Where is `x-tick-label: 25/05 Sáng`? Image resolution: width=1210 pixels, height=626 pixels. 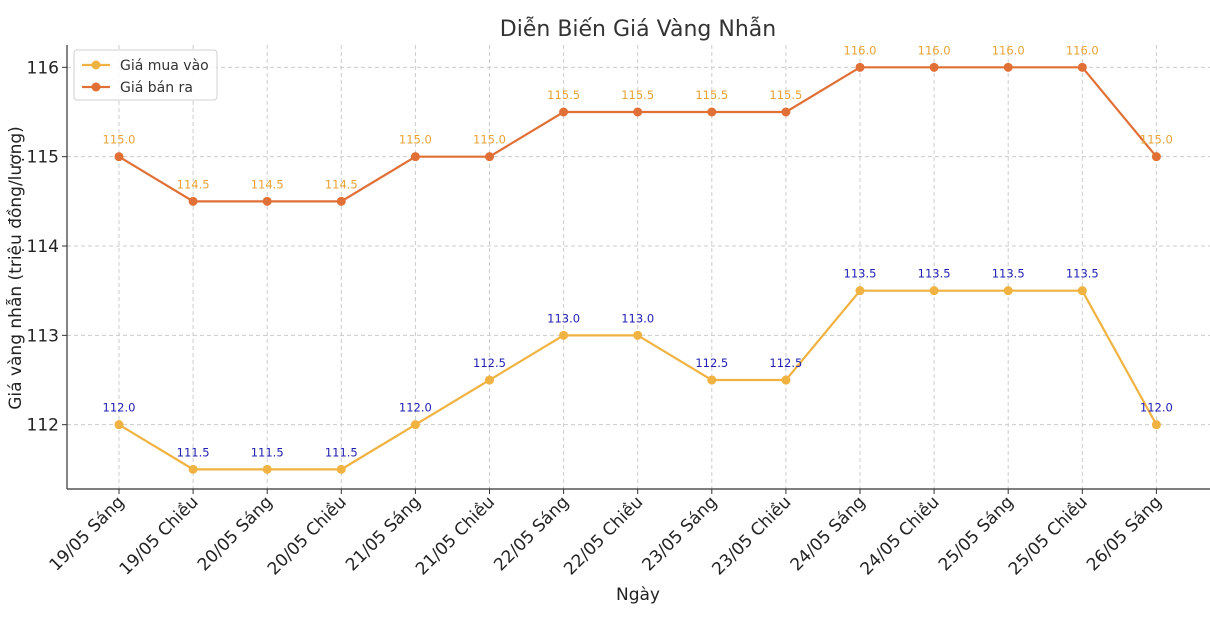 x-tick-label: 25/05 Sáng is located at coordinates (976, 533).